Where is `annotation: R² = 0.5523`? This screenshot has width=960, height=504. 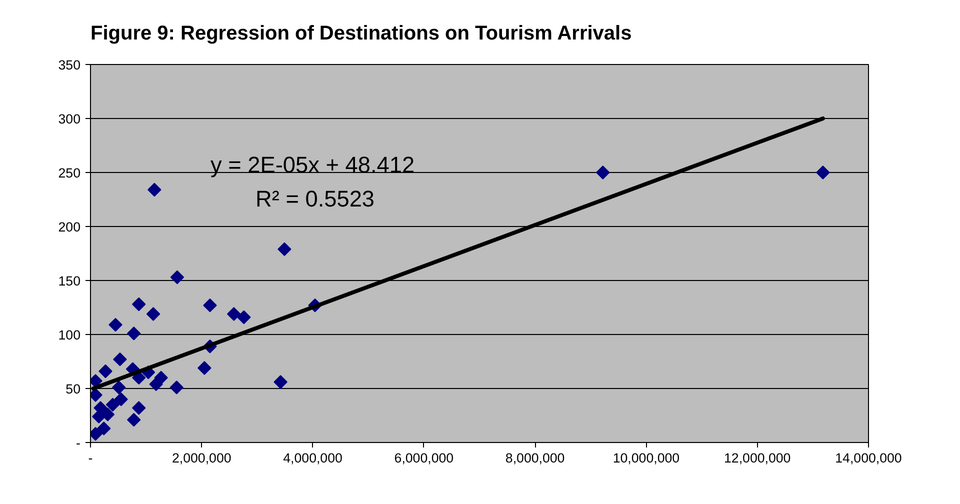 annotation: R² = 0.5523 is located at coordinates (315, 199).